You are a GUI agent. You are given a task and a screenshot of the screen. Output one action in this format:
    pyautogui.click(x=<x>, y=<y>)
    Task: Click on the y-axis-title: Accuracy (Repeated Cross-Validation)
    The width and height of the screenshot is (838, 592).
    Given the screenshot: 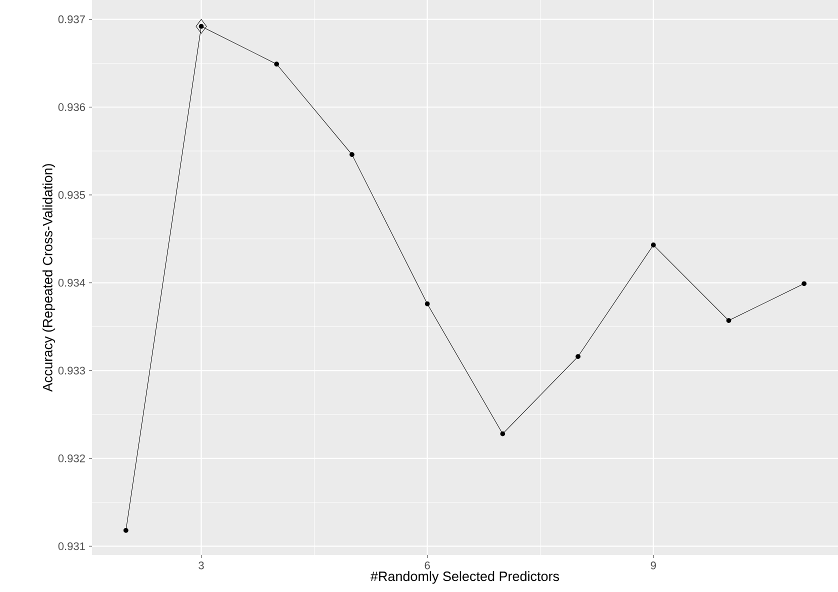 What is the action you would take?
    pyautogui.click(x=49, y=278)
    